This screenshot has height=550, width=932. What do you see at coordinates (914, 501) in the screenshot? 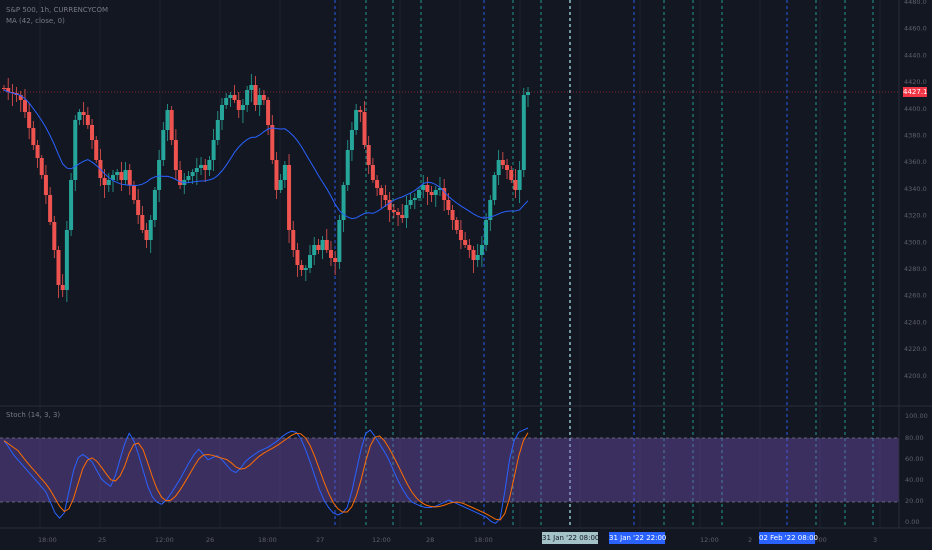
I see `osc-tick-label: 20.00` at bounding box center [914, 501].